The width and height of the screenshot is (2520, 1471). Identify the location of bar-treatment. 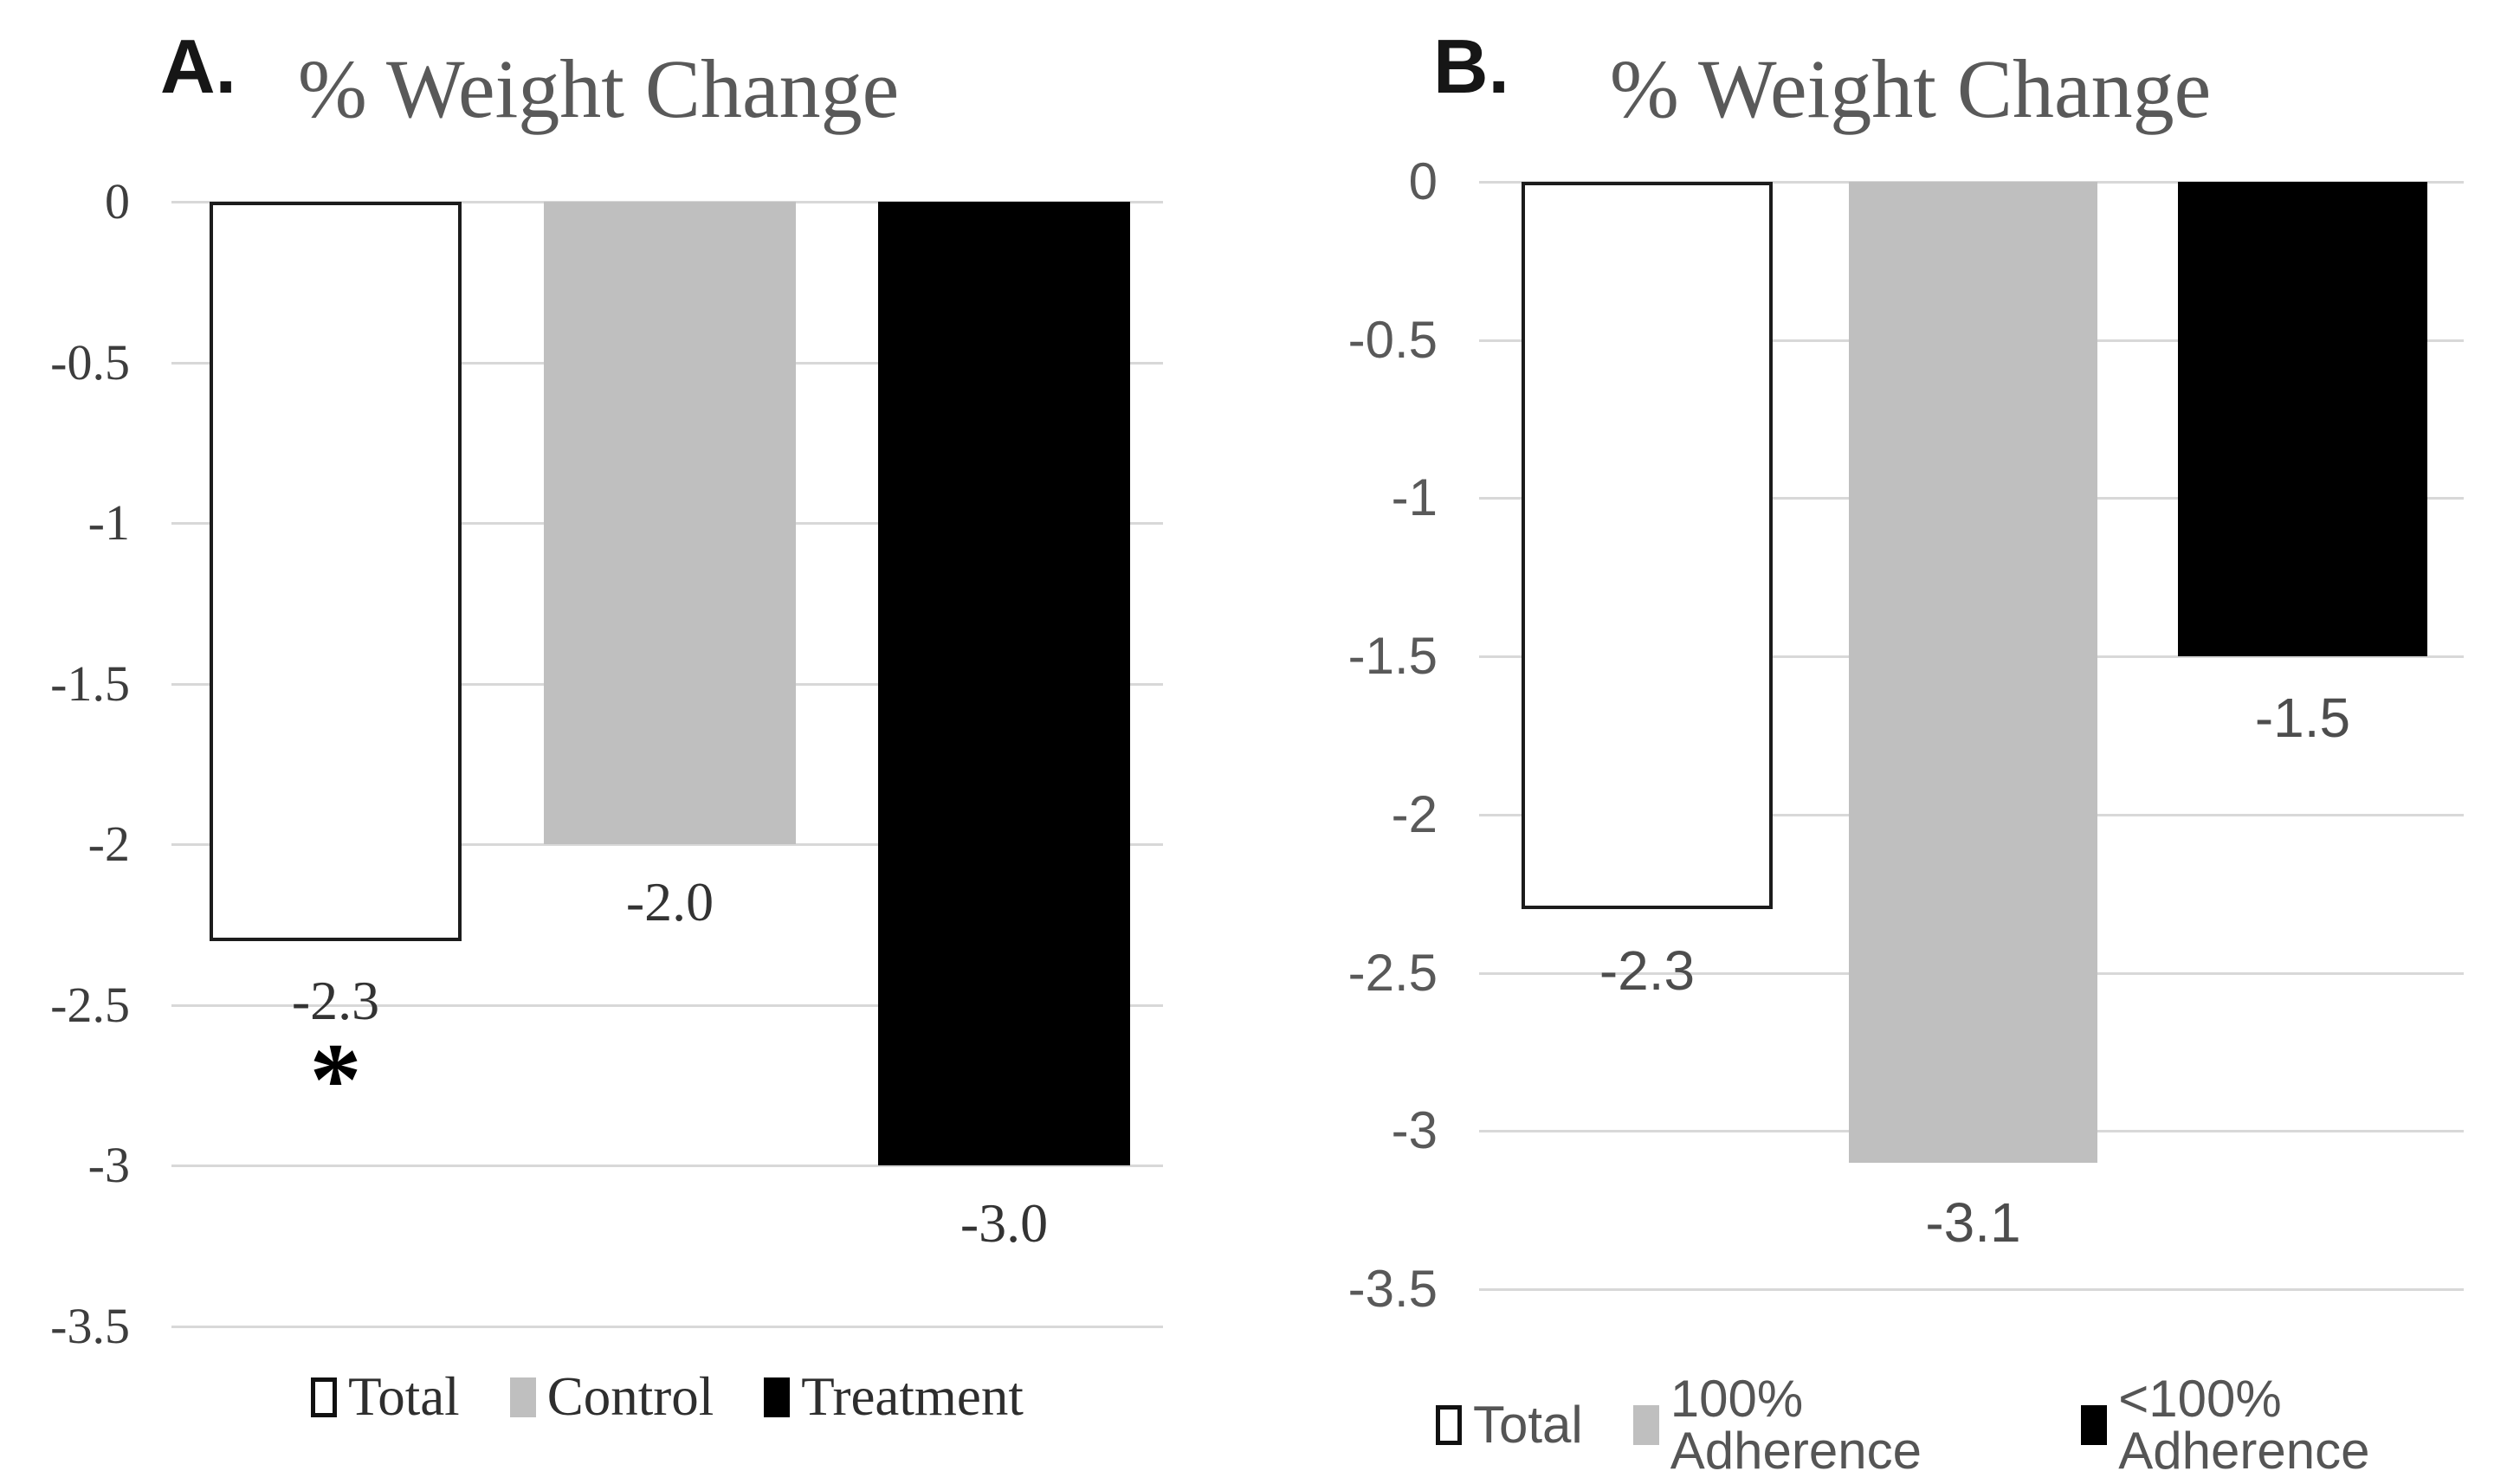
(1004, 684).